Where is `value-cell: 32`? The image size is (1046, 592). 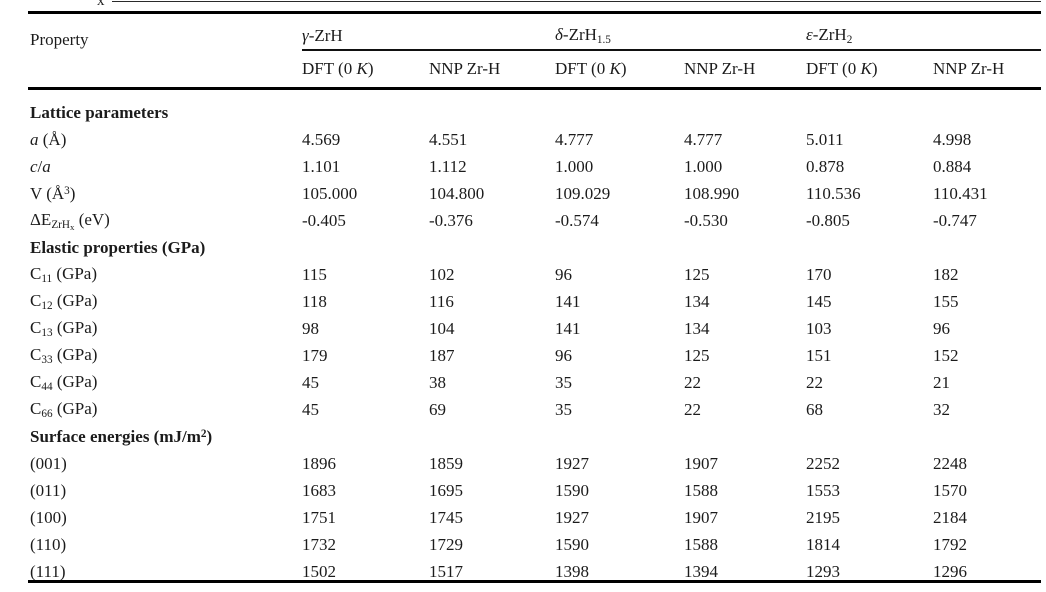
value-cell: 32 is located at coordinates (941, 409).